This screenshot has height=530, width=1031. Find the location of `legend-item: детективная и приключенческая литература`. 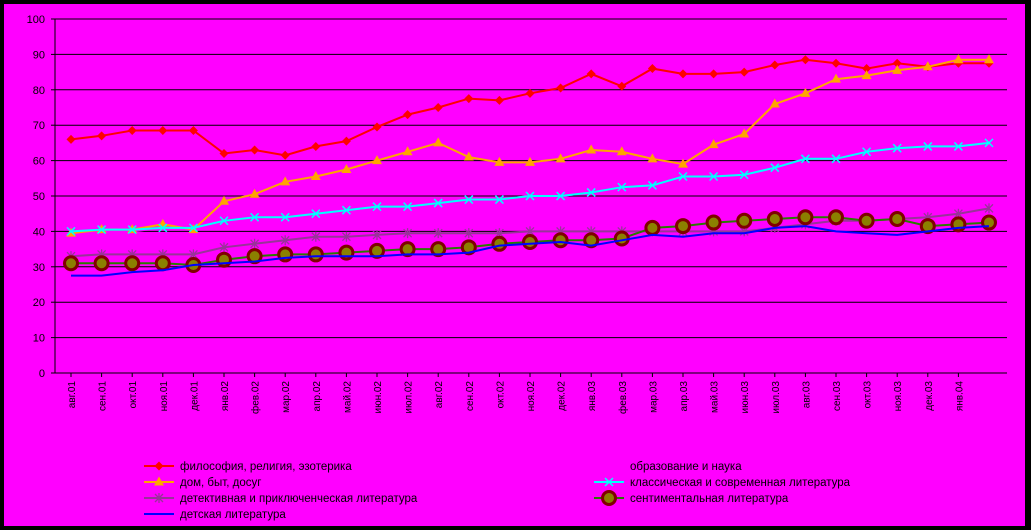

legend-item: детективная и приключенческая литература is located at coordinates (281, 499).